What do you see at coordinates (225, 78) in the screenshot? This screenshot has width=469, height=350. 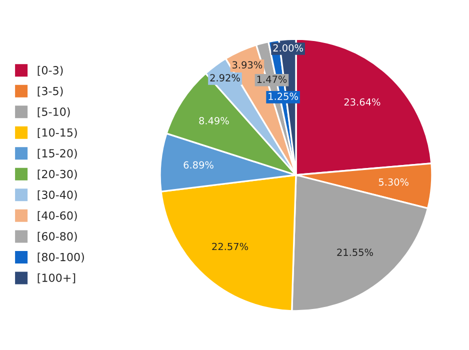 I see `data-label: 2.92%` at bounding box center [225, 78].